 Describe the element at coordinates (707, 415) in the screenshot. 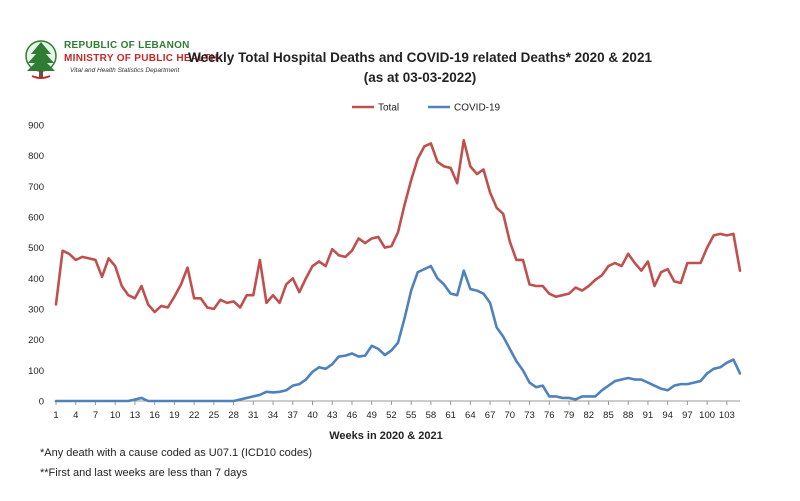

I see `x-tick-label: 100` at that location.